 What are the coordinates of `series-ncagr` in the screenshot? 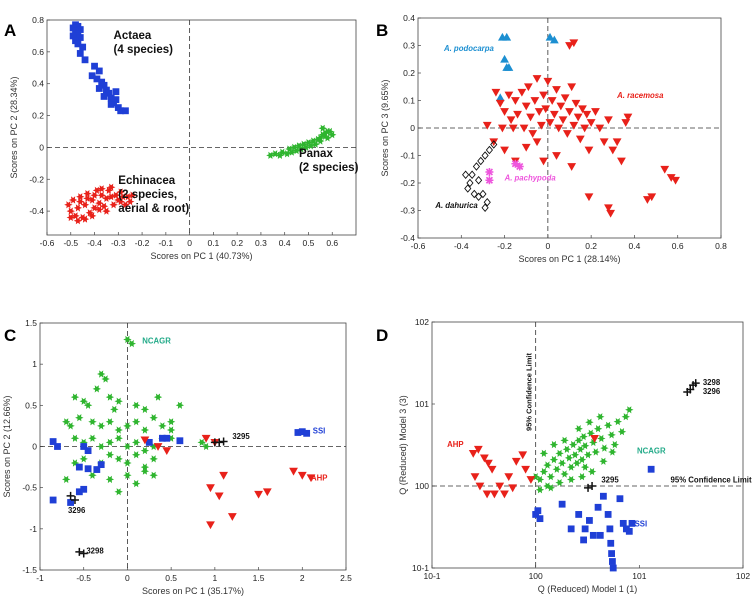 It's located at (582, 450).